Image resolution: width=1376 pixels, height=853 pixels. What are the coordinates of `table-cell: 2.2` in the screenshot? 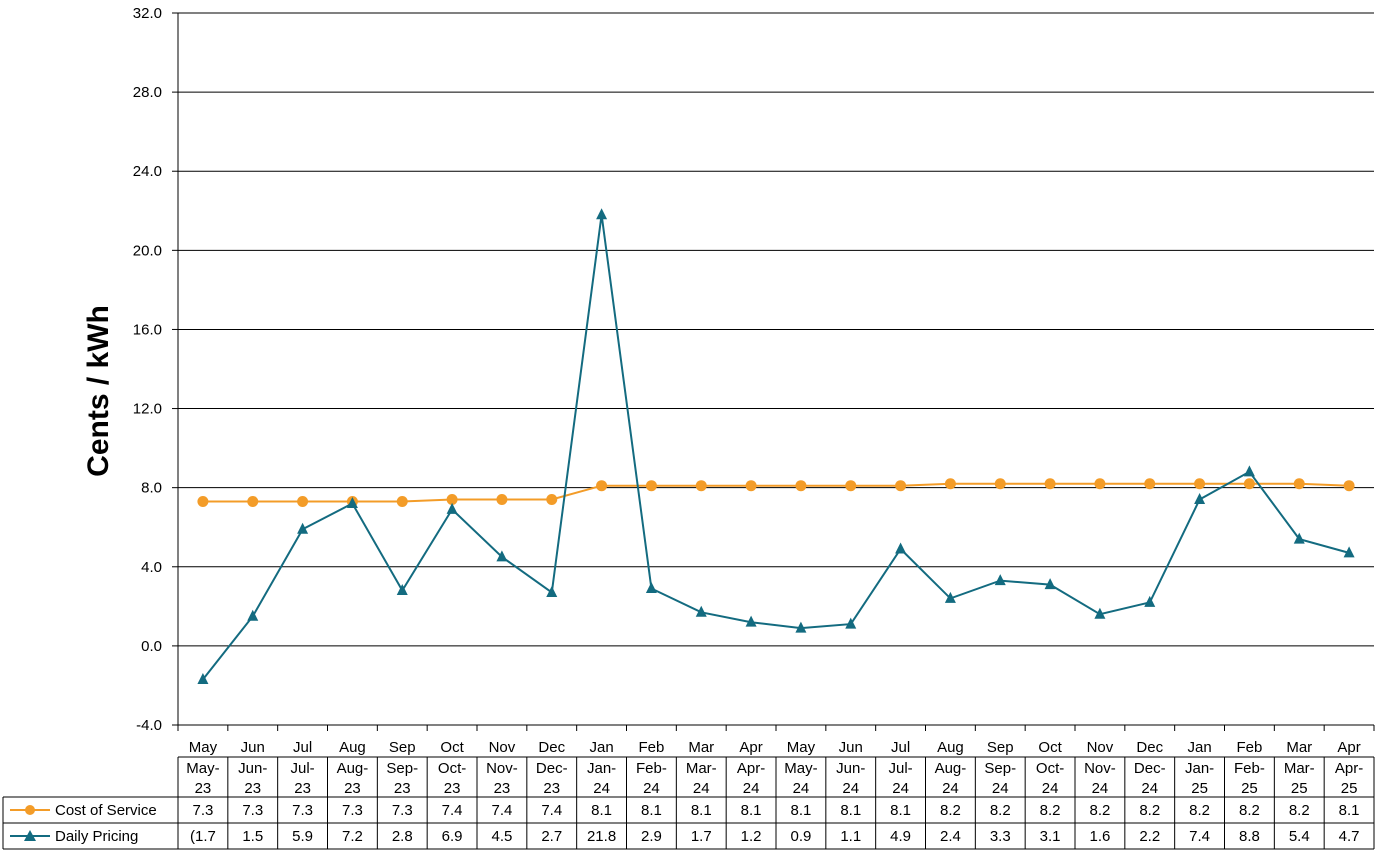 It's located at (1149, 836).